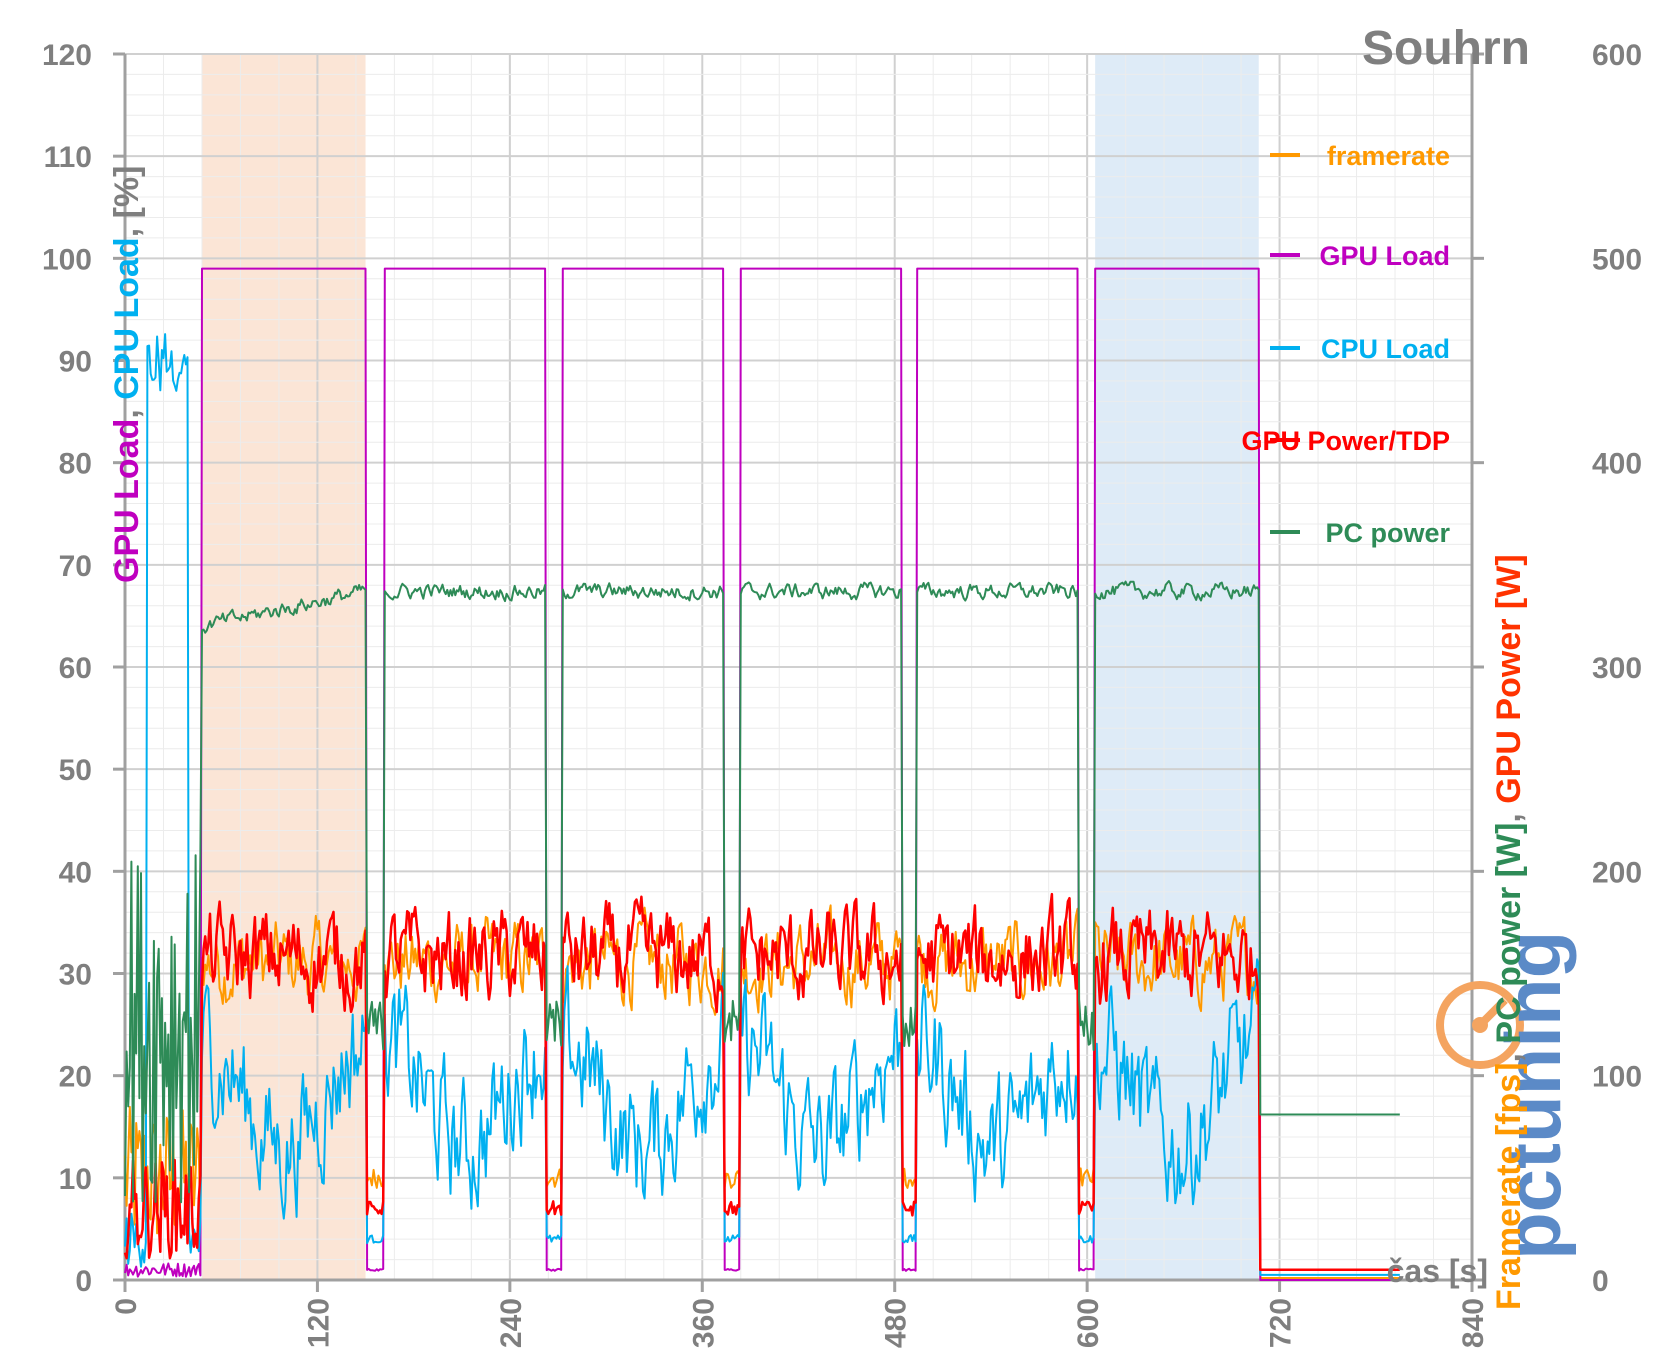  I want to click on x-tick-label: 240, so click(511, 1323).